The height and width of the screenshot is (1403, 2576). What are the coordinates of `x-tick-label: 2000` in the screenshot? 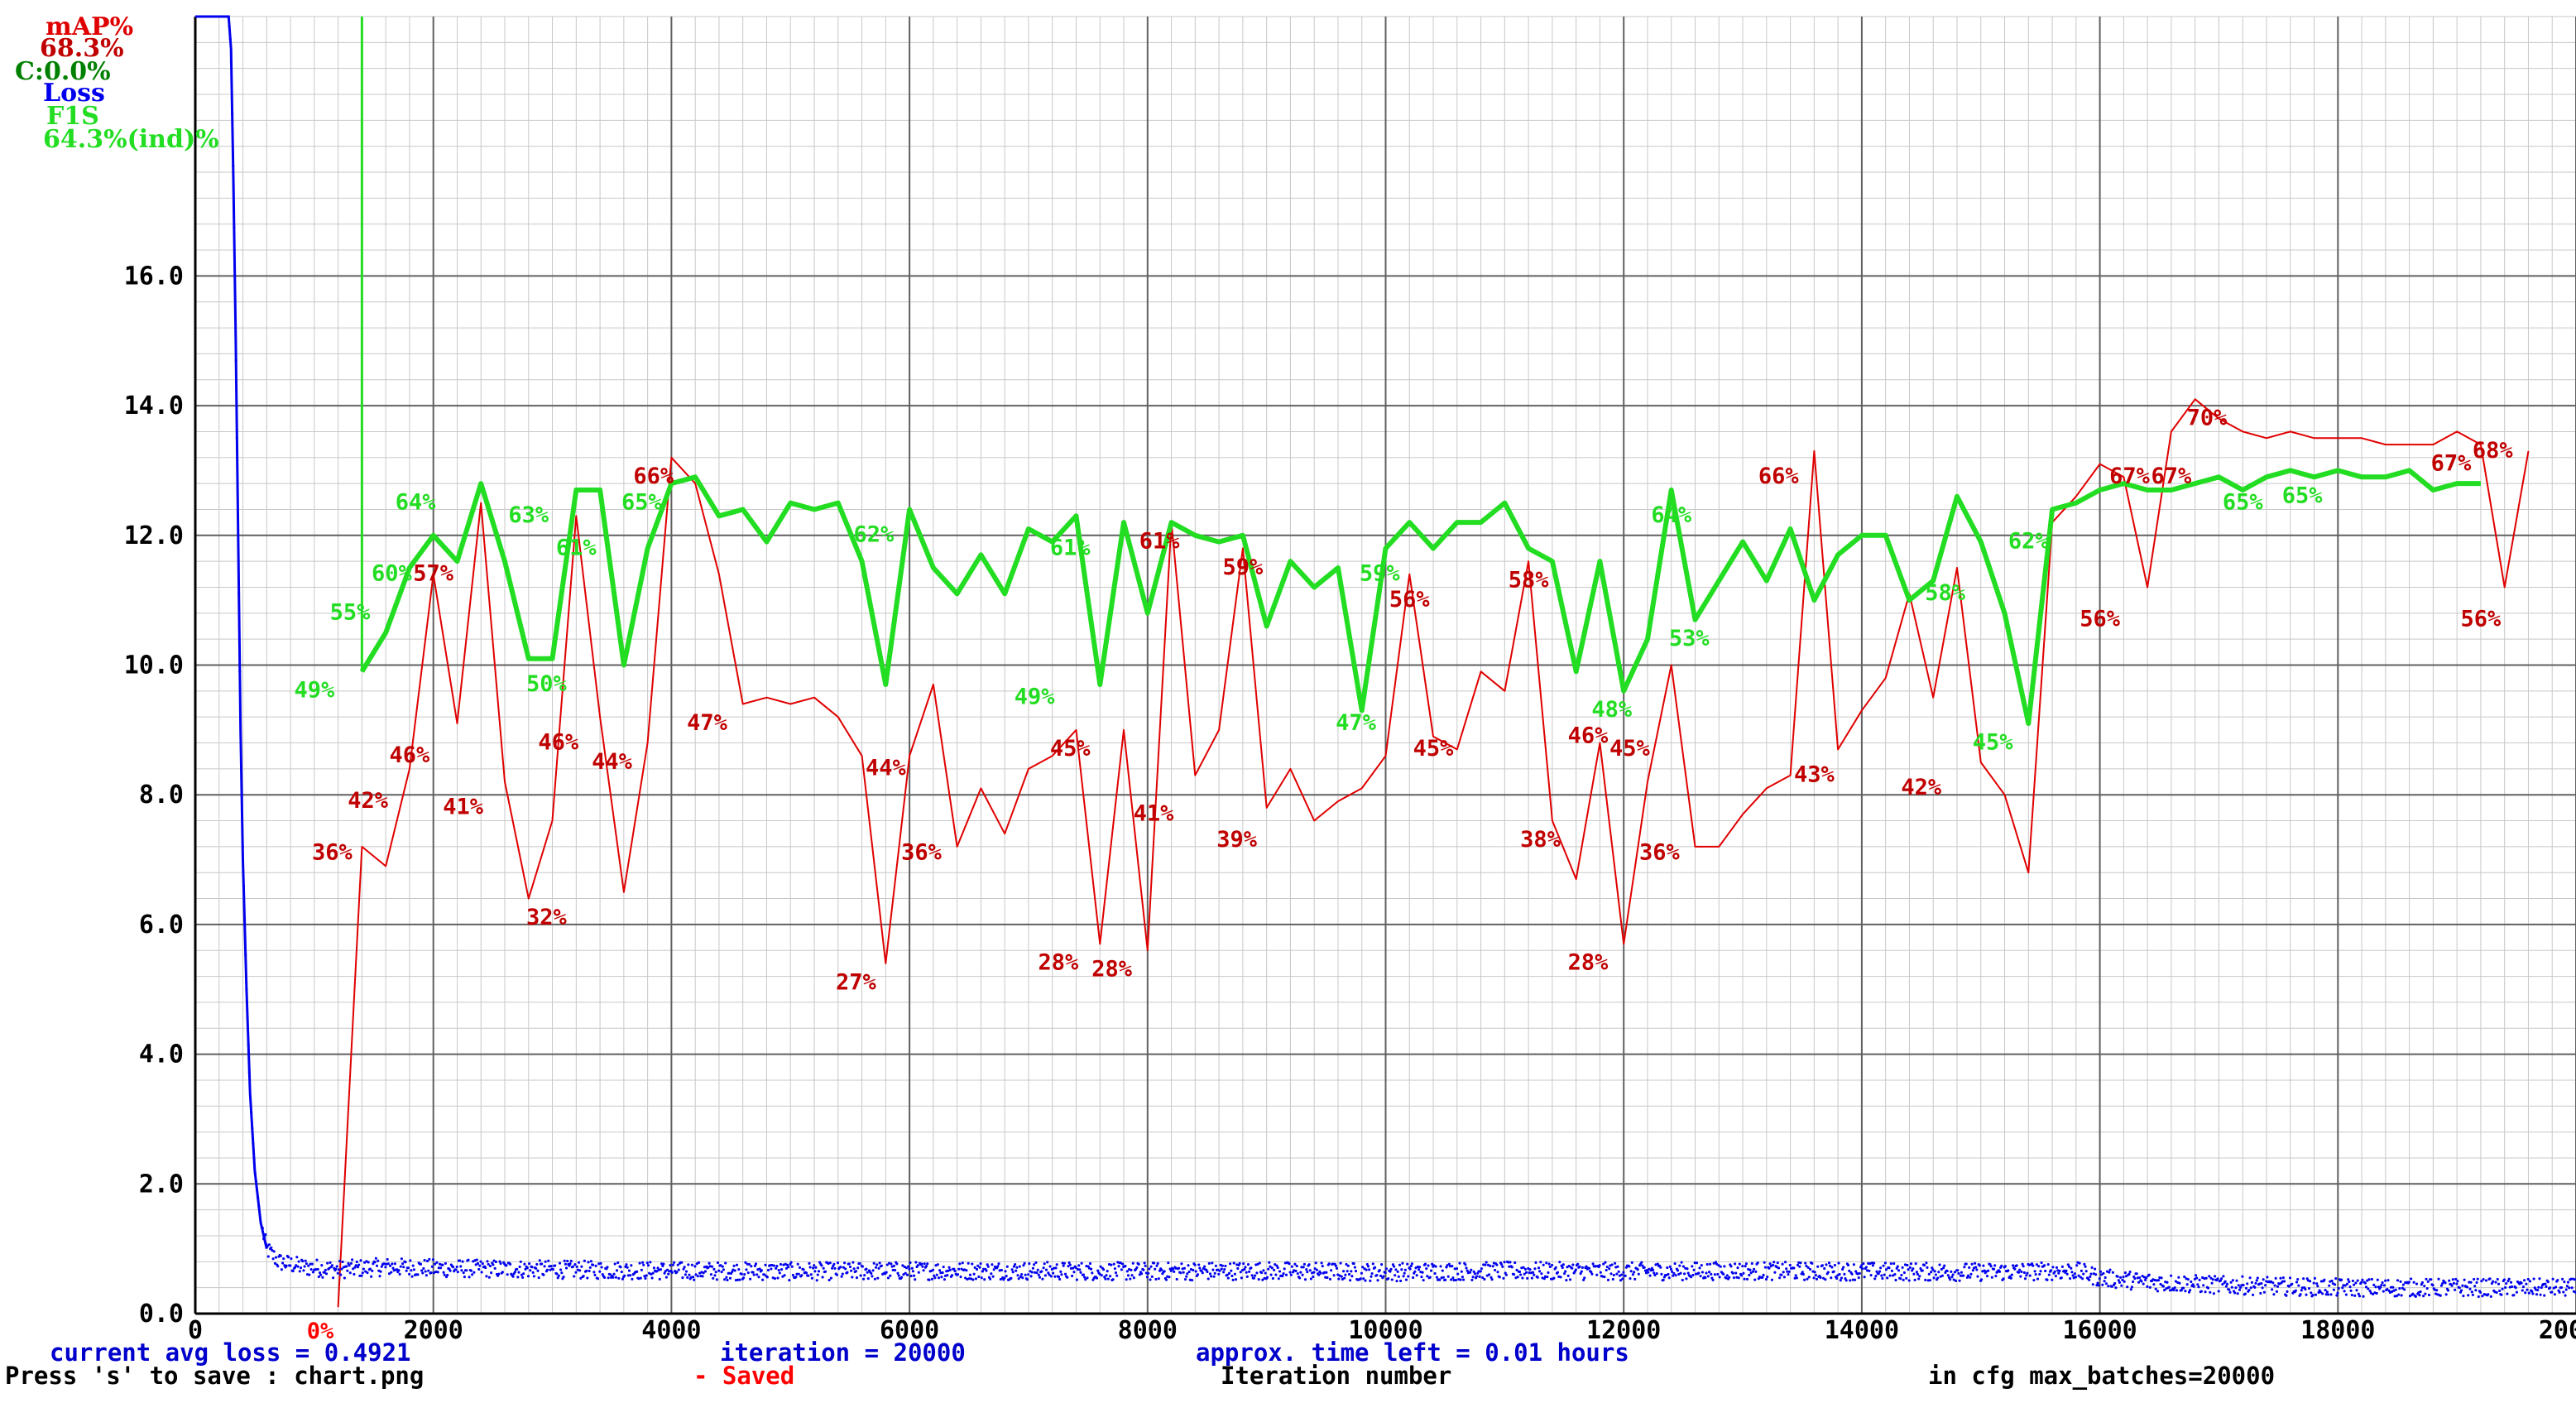 It's located at (434, 1330).